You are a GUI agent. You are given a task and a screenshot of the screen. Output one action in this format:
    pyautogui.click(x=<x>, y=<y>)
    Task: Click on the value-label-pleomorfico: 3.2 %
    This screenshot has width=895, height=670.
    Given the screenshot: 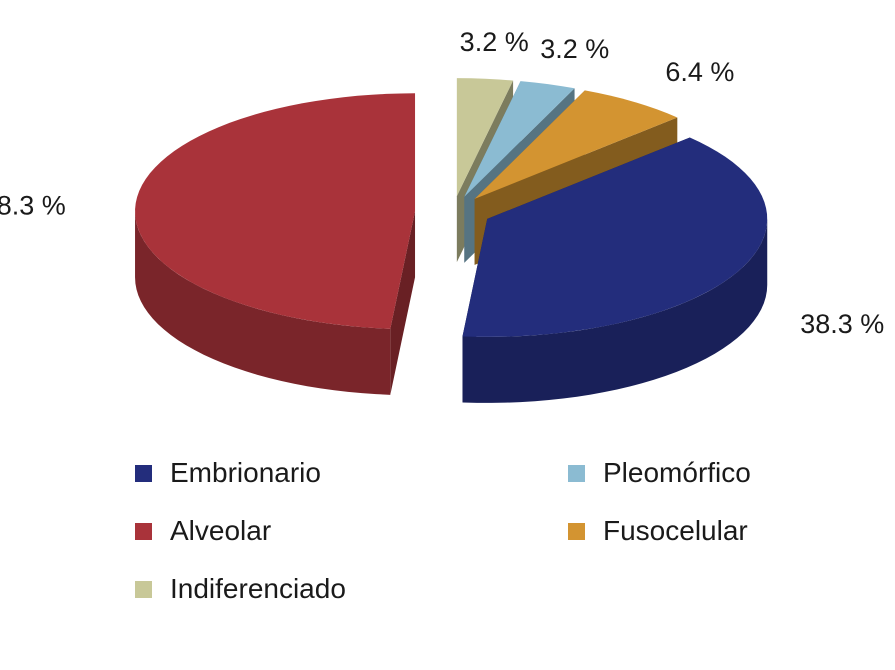 What is the action you would take?
    pyautogui.click(x=574, y=49)
    